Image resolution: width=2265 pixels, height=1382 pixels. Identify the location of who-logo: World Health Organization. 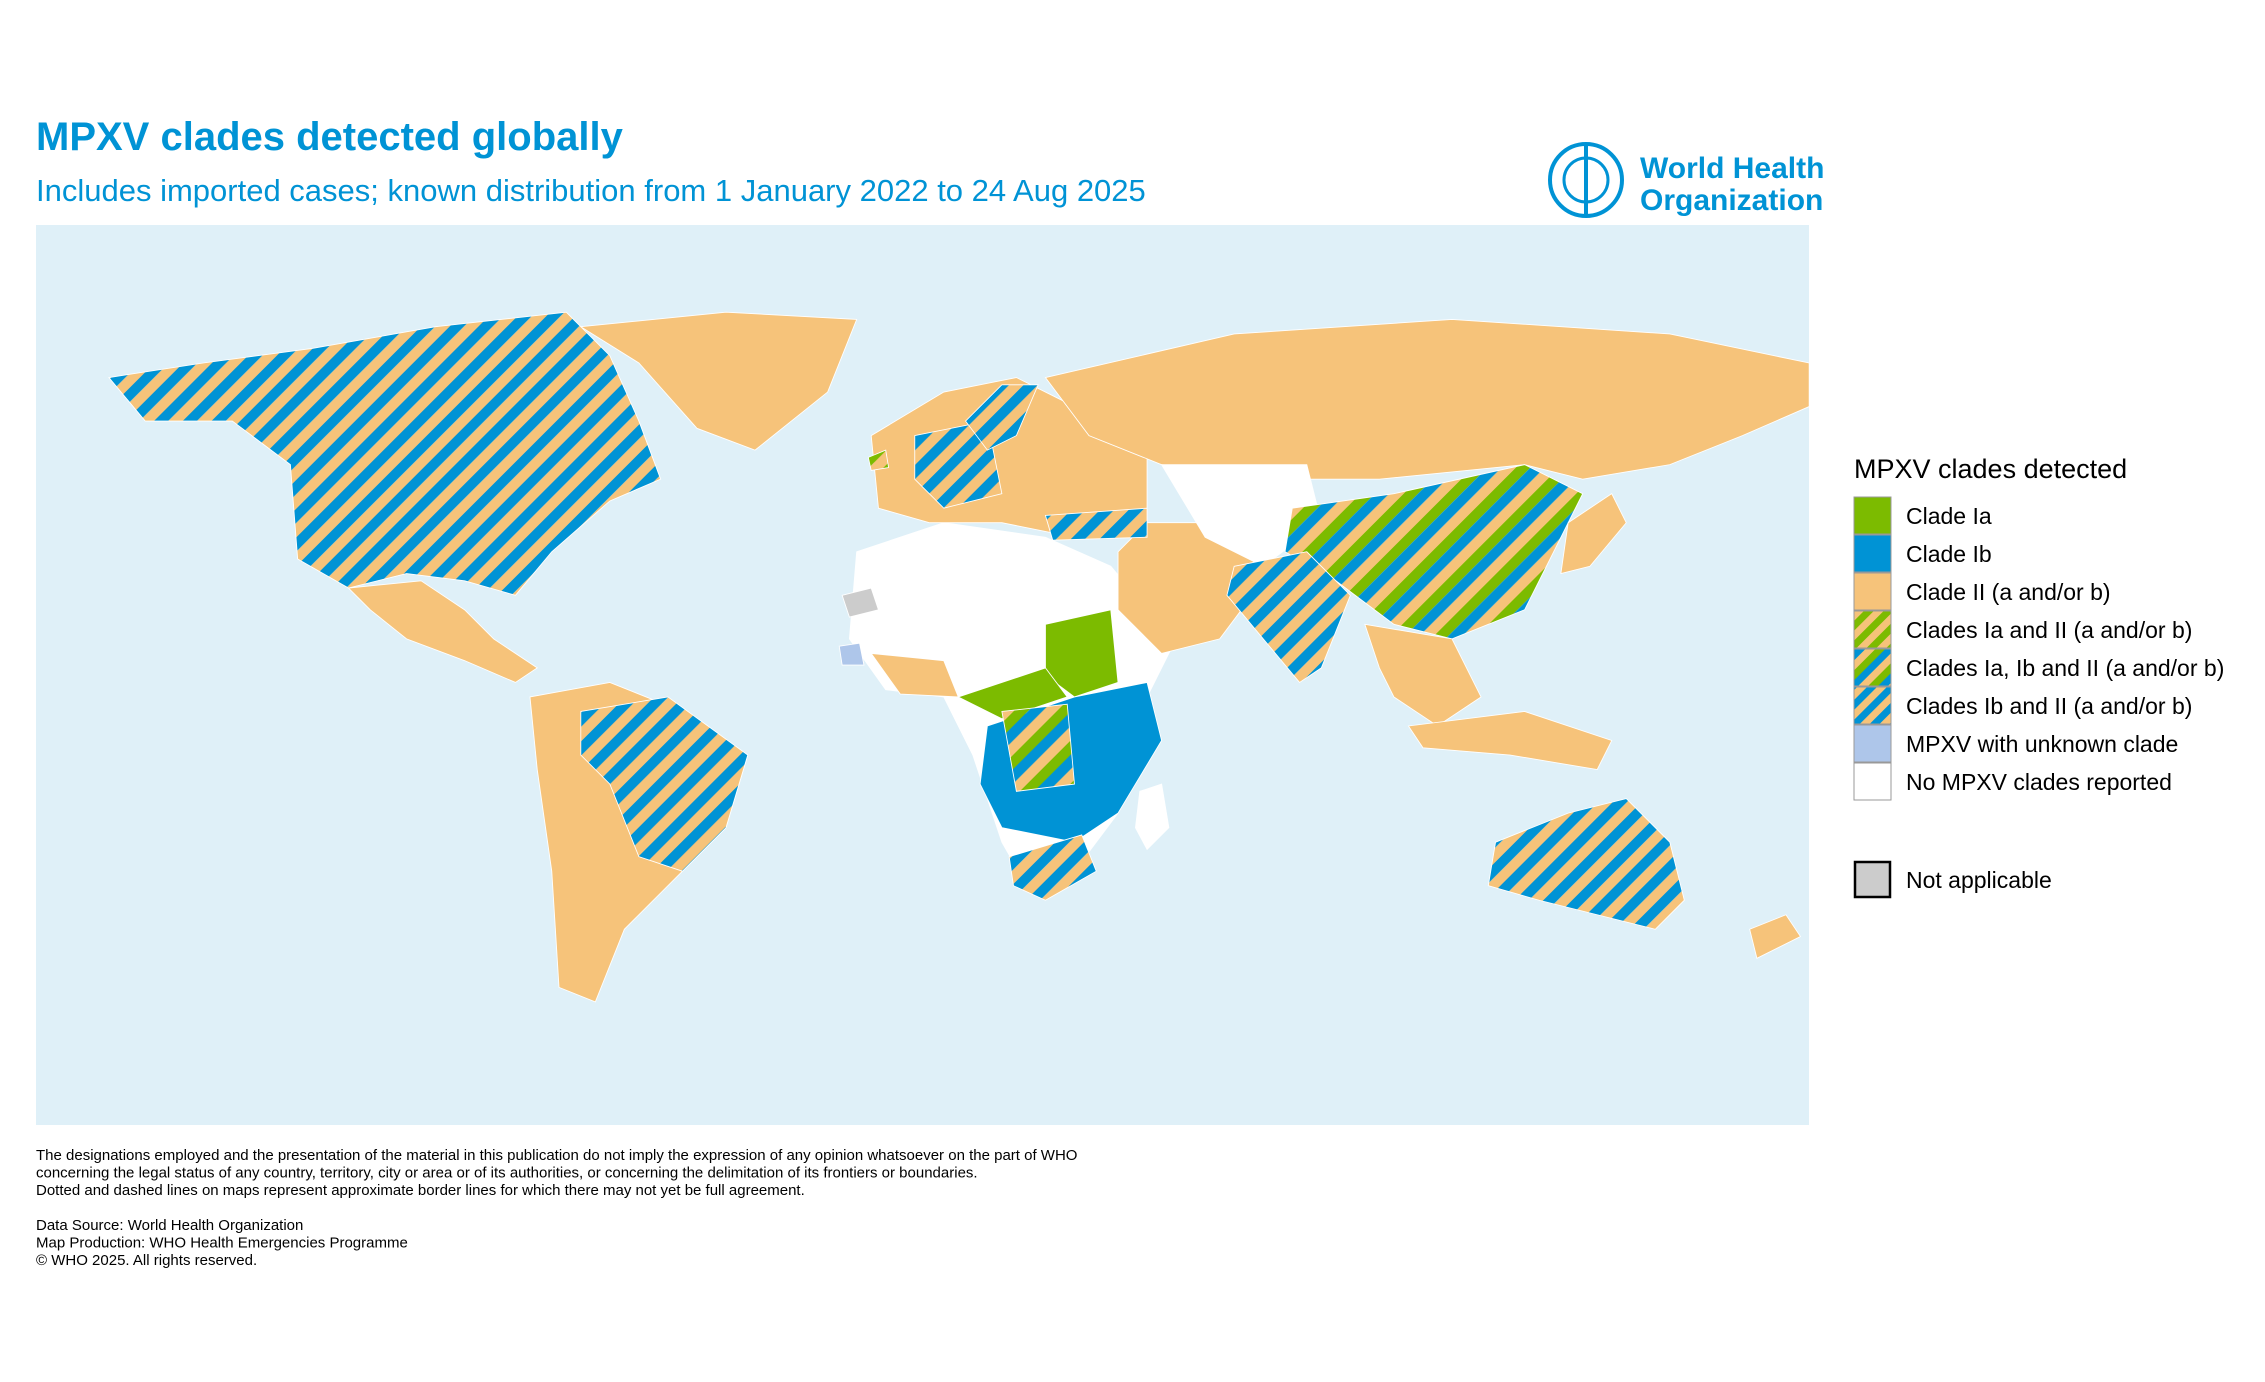
(1686, 180).